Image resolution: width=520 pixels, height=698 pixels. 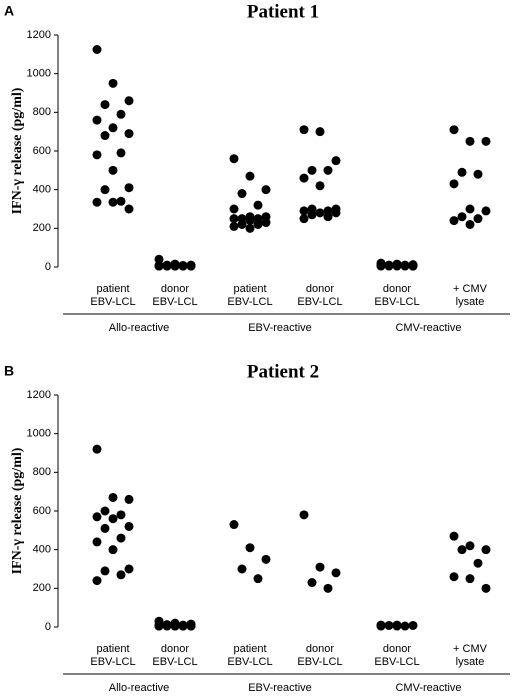 I want to click on y-tick-label: 400, so click(x=42, y=550).